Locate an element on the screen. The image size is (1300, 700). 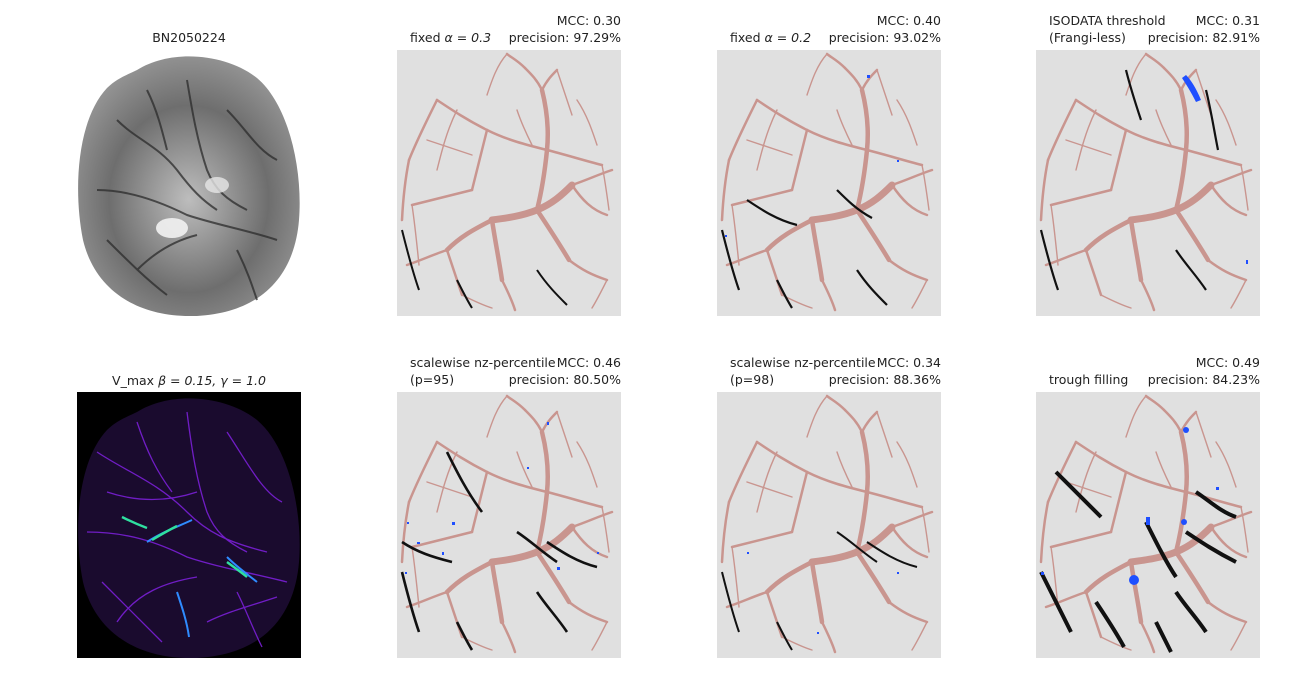
precision-label: precision: 80.50% is located at coordinates (564, 379).